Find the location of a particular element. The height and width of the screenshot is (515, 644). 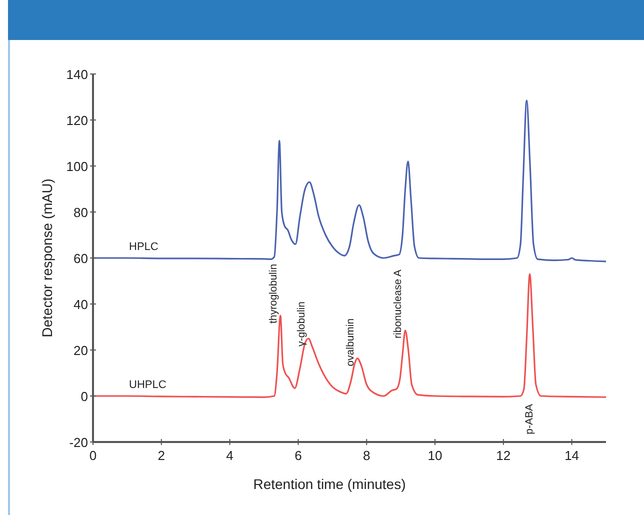

annotation: thyroglobulin is located at coordinates (273, 294).